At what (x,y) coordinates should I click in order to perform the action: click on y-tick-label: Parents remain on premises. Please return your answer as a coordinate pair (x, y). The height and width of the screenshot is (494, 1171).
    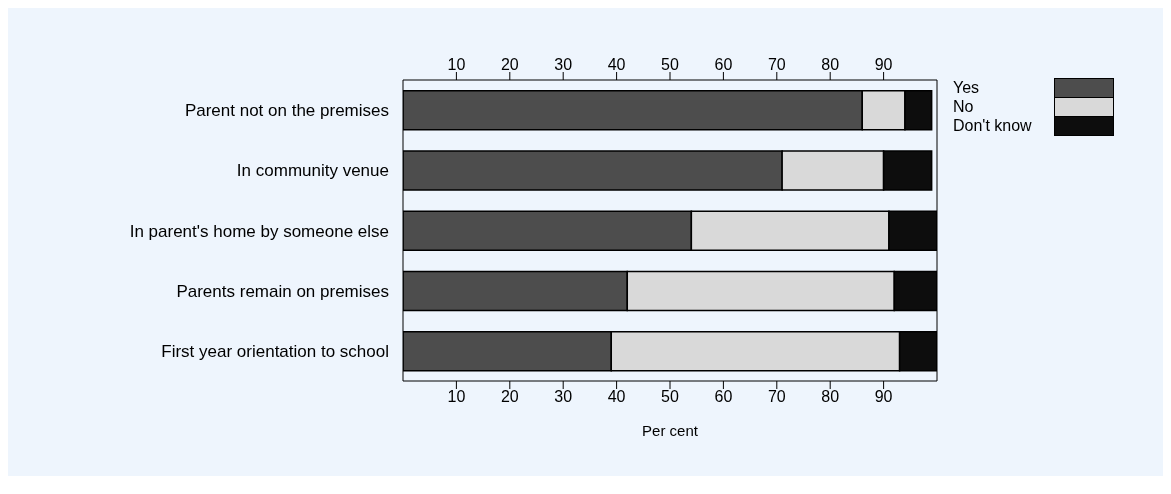
    Looking at the image, I should click on (282, 291).